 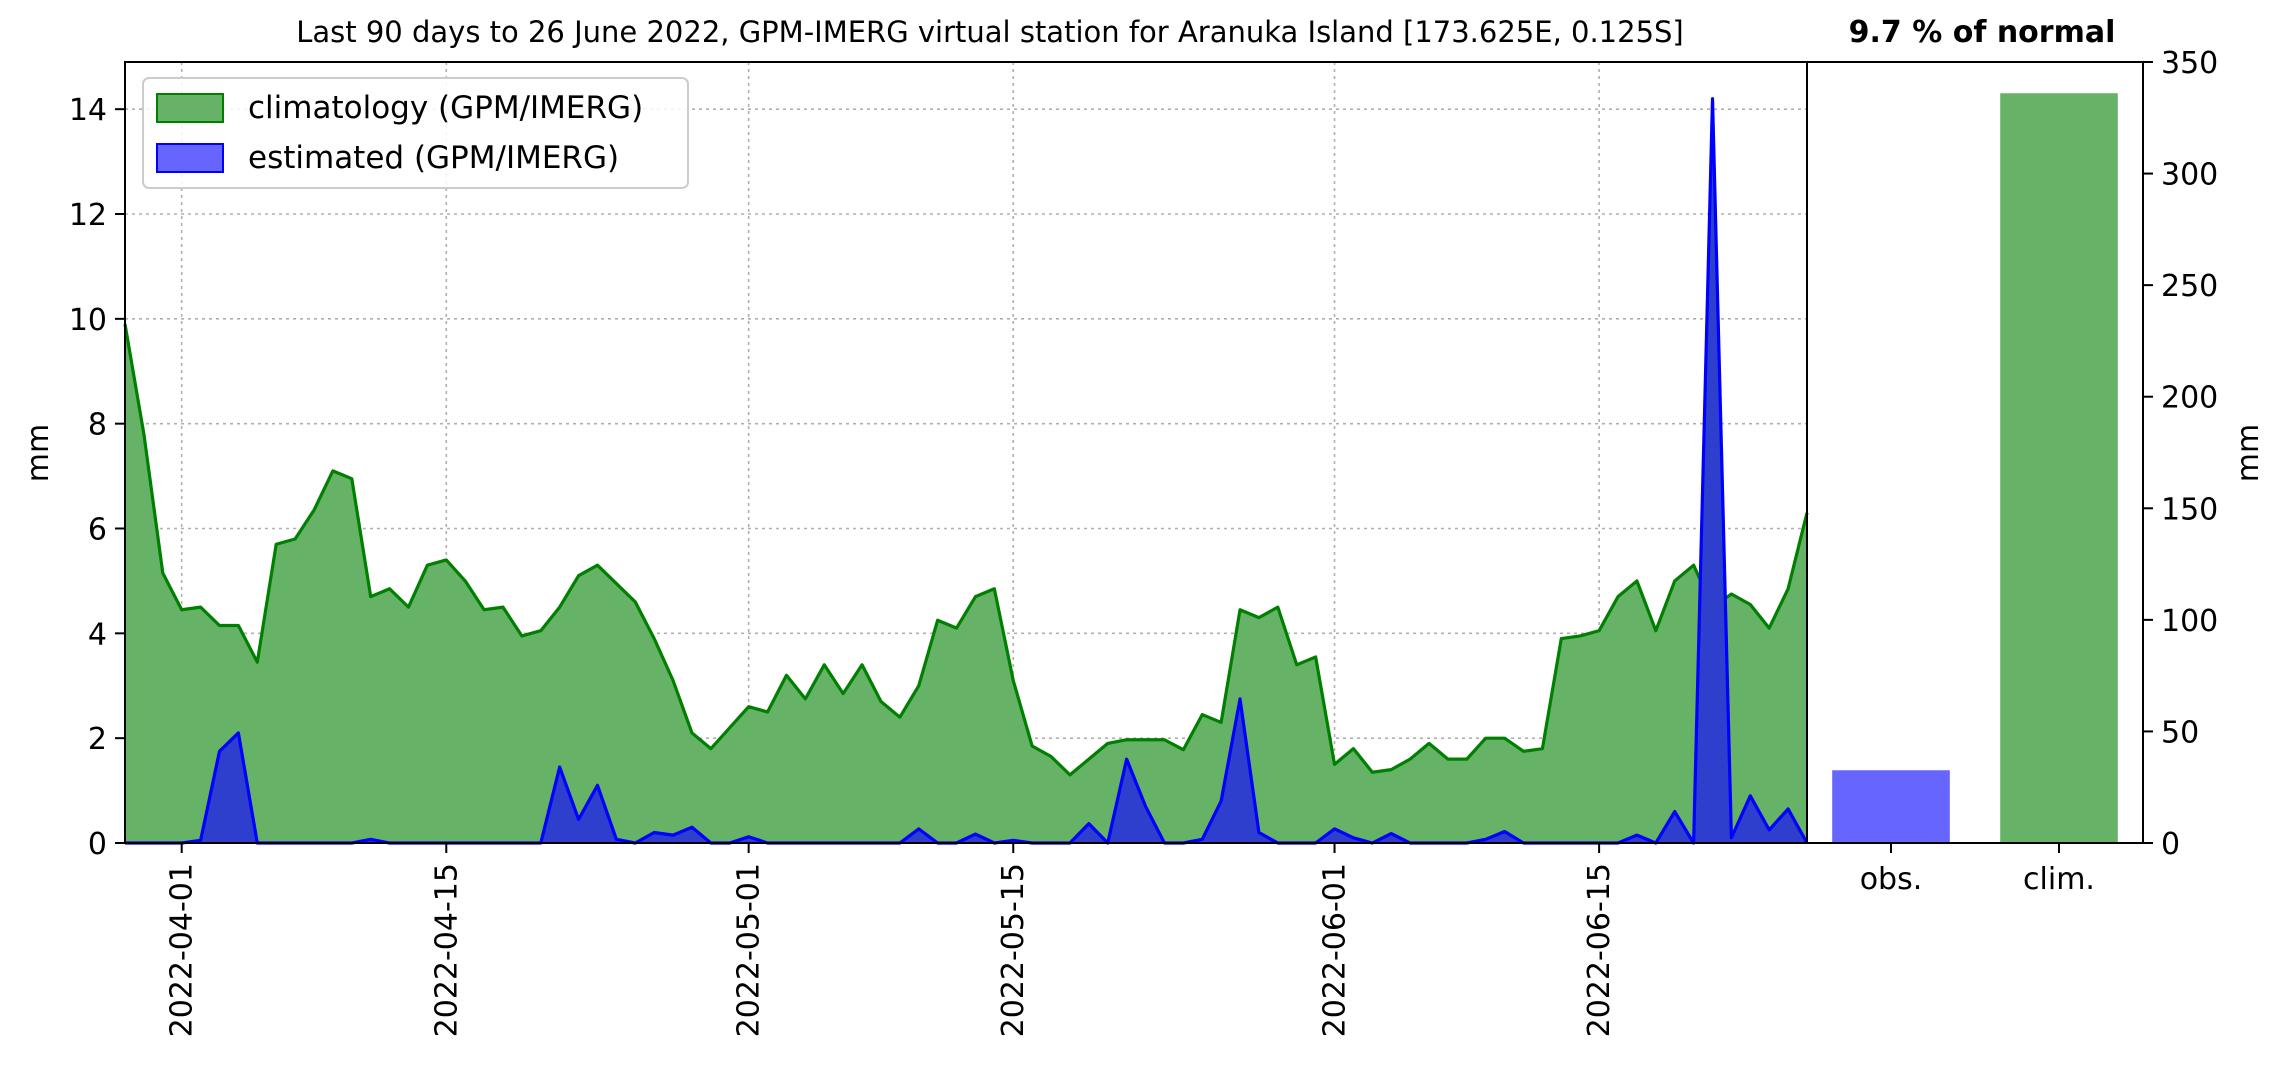 What do you see at coordinates (97, 739) in the screenshot?
I see `main-y-tick-label: 2` at bounding box center [97, 739].